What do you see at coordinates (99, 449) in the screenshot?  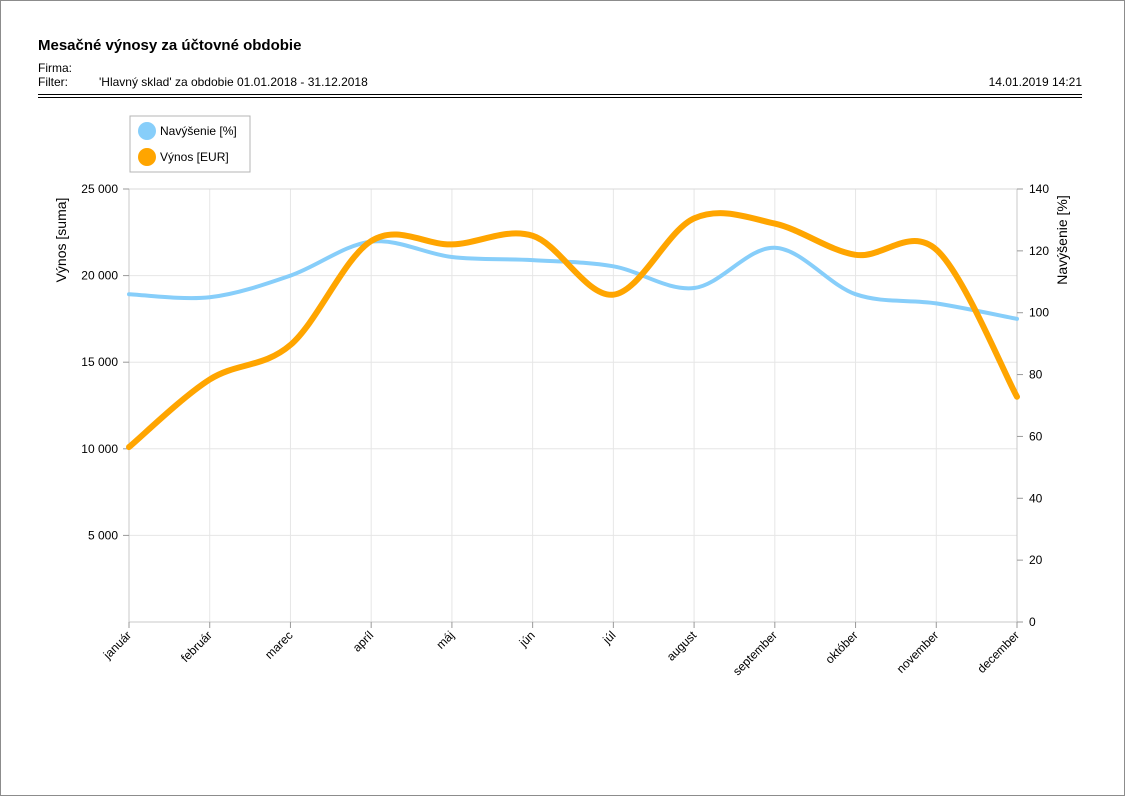 I see `y-tick-label: 10 000` at bounding box center [99, 449].